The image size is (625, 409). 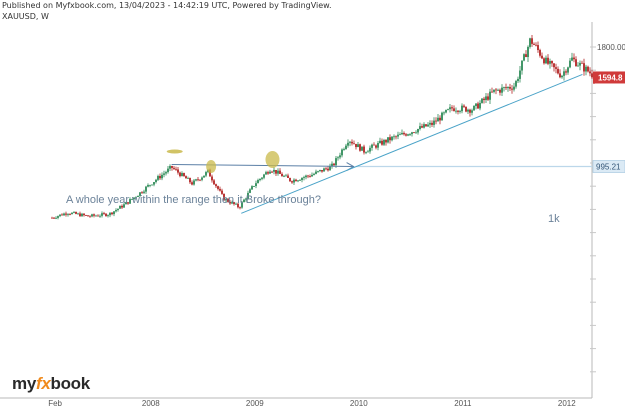 What do you see at coordinates (611, 47) in the screenshot?
I see `y-tick-label: 1800.00` at bounding box center [611, 47].